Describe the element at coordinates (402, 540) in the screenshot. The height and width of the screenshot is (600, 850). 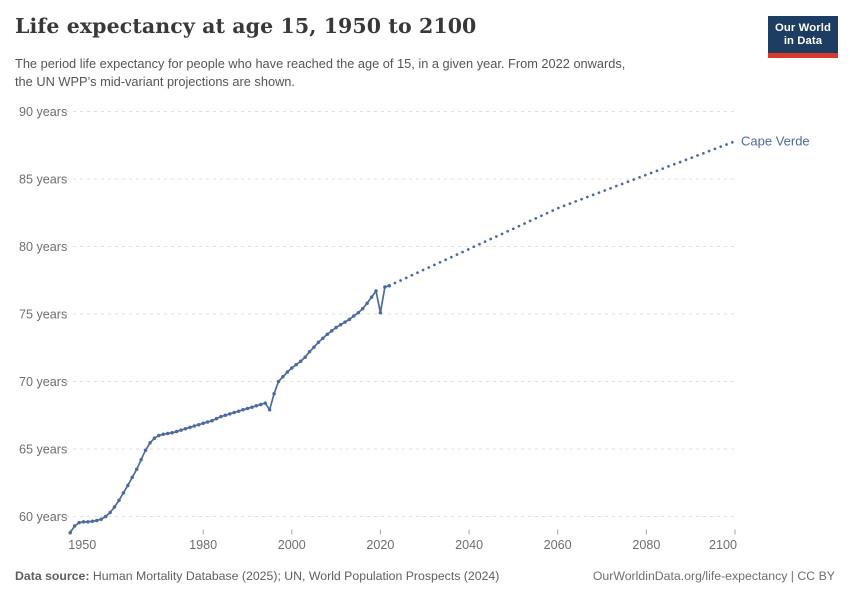
I see `x-axis: 1950 1980 2000 2020 2040 2060 2080 2100` at that location.